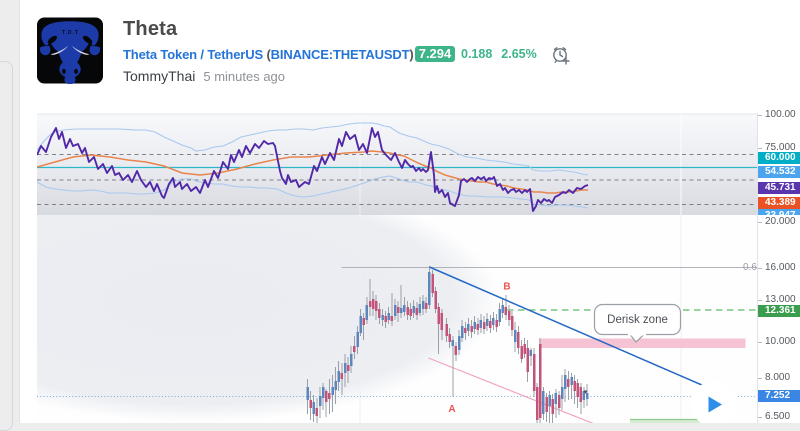 The image size is (800, 431). I want to click on svg-text: T.D.T, so click(70, 33).